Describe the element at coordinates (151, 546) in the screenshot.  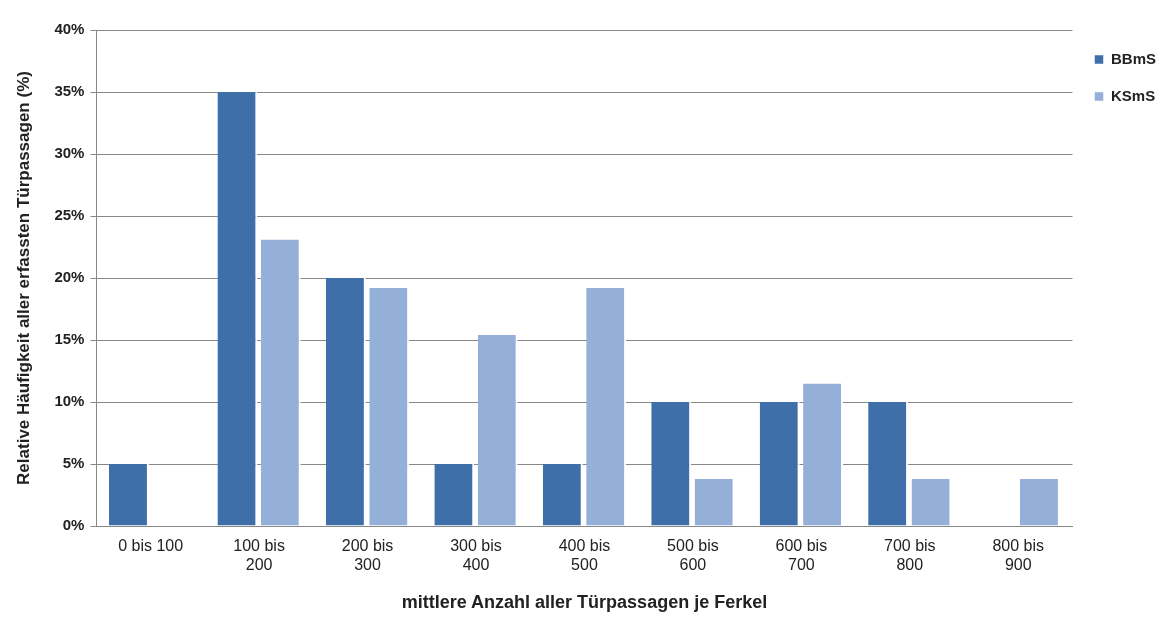
I see `x-tick-label: 0 bis 100` at that location.